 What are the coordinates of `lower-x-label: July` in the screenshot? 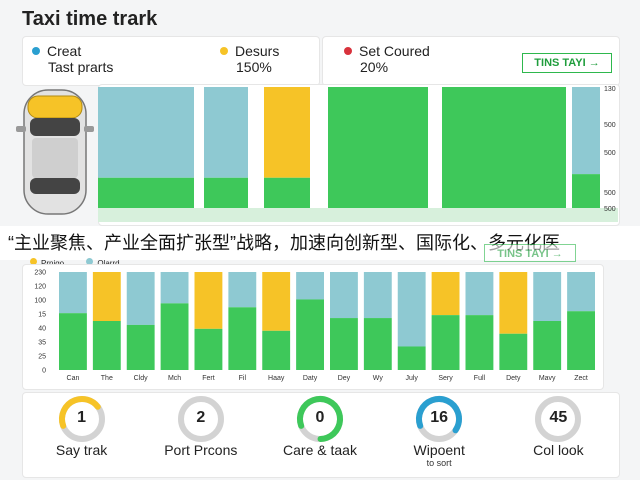 It's located at (411, 378).